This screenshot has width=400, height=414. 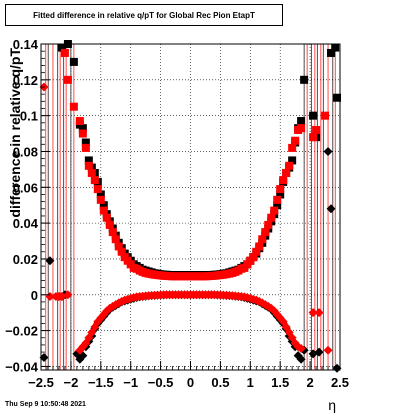 I want to click on x-tick-label: 0.5, so click(x=220, y=382).